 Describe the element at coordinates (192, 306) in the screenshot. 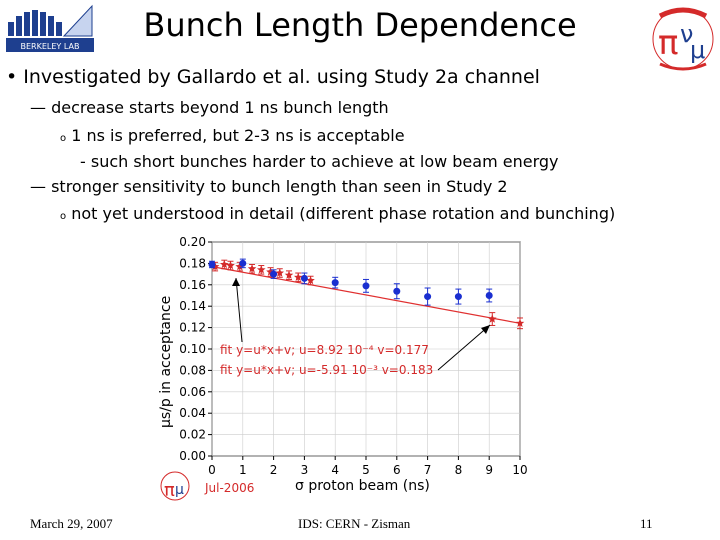

I see `y-tick-label: 0.14` at that location.